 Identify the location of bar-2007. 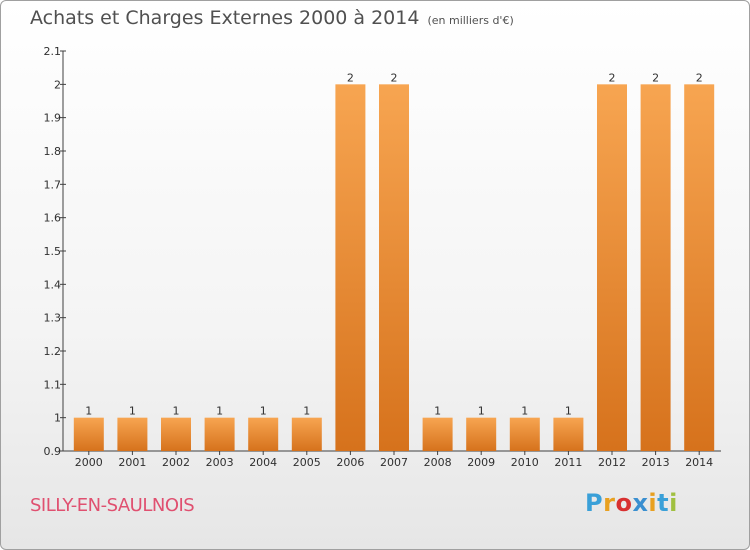
(394, 267).